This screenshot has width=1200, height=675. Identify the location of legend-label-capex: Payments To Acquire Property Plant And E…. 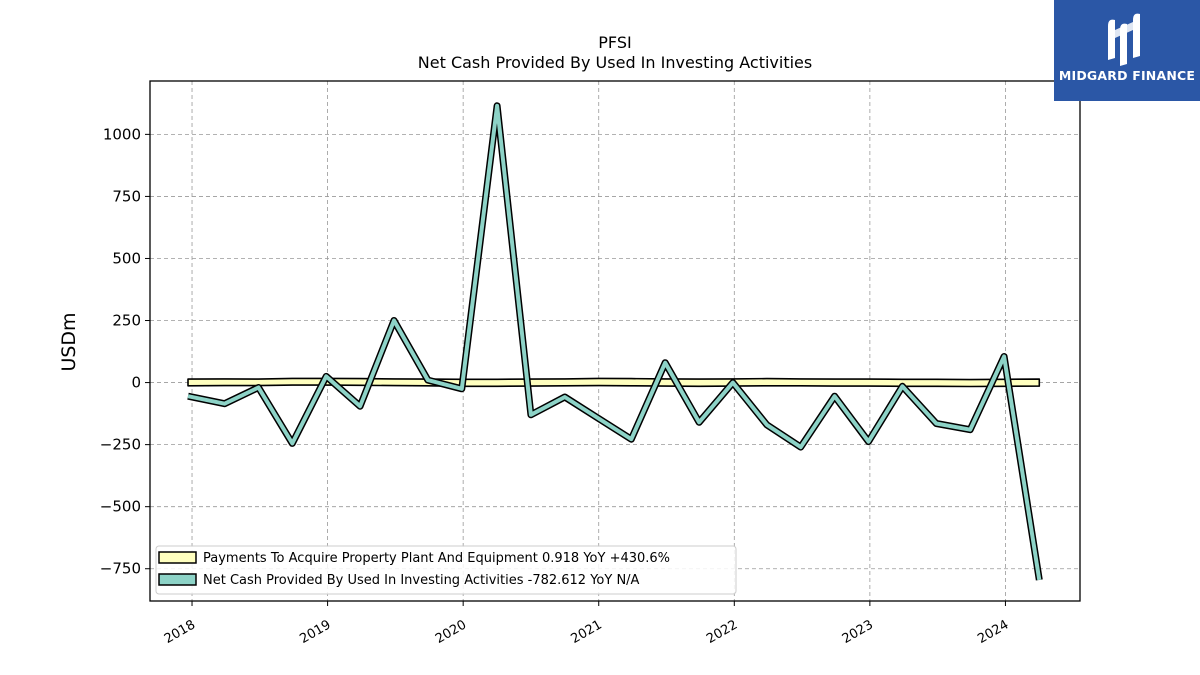
(436, 558).